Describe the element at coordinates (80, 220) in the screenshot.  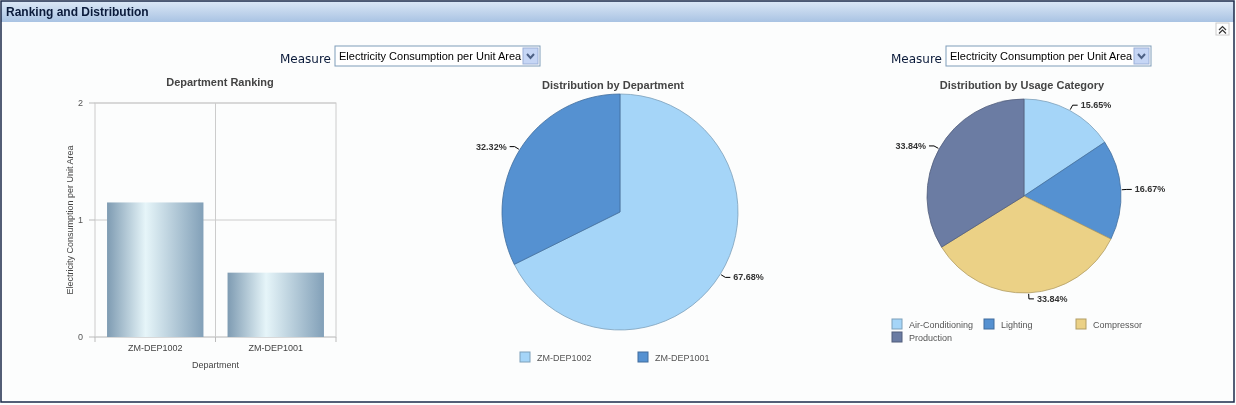
I see `y-tick-label: 1` at that location.